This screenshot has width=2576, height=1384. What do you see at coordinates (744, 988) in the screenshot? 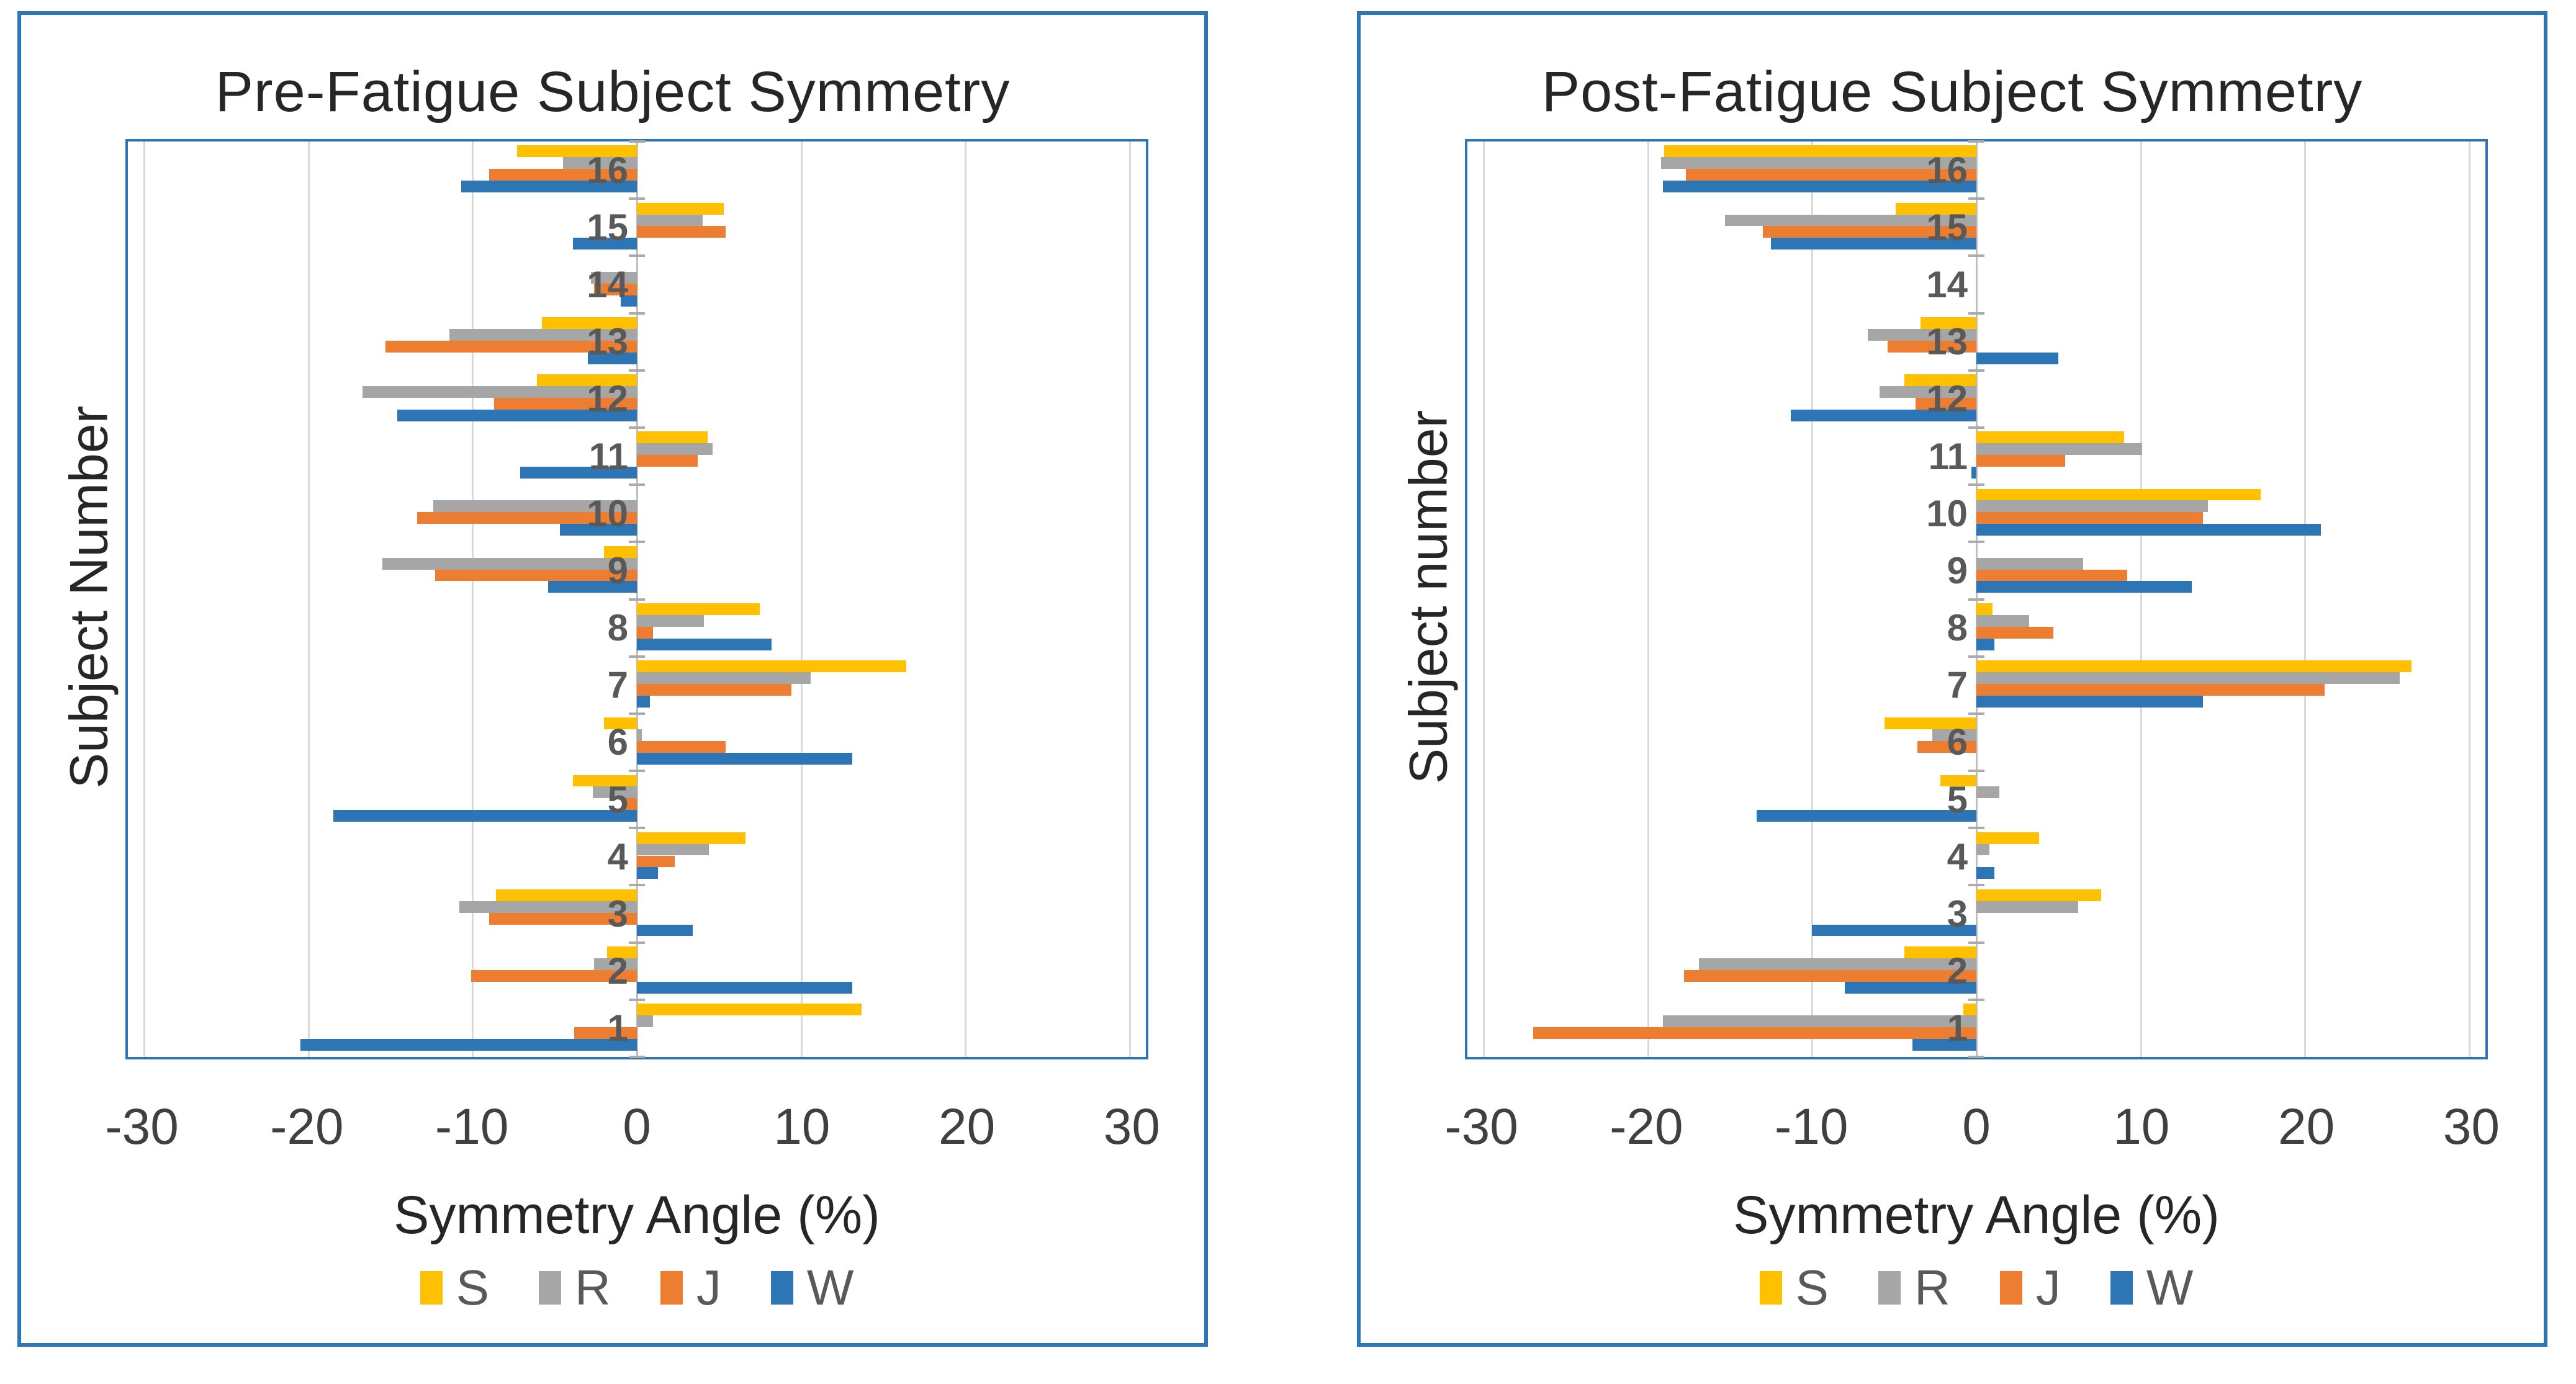
I see `bar-subject2-W` at bounding box center [744, 988].